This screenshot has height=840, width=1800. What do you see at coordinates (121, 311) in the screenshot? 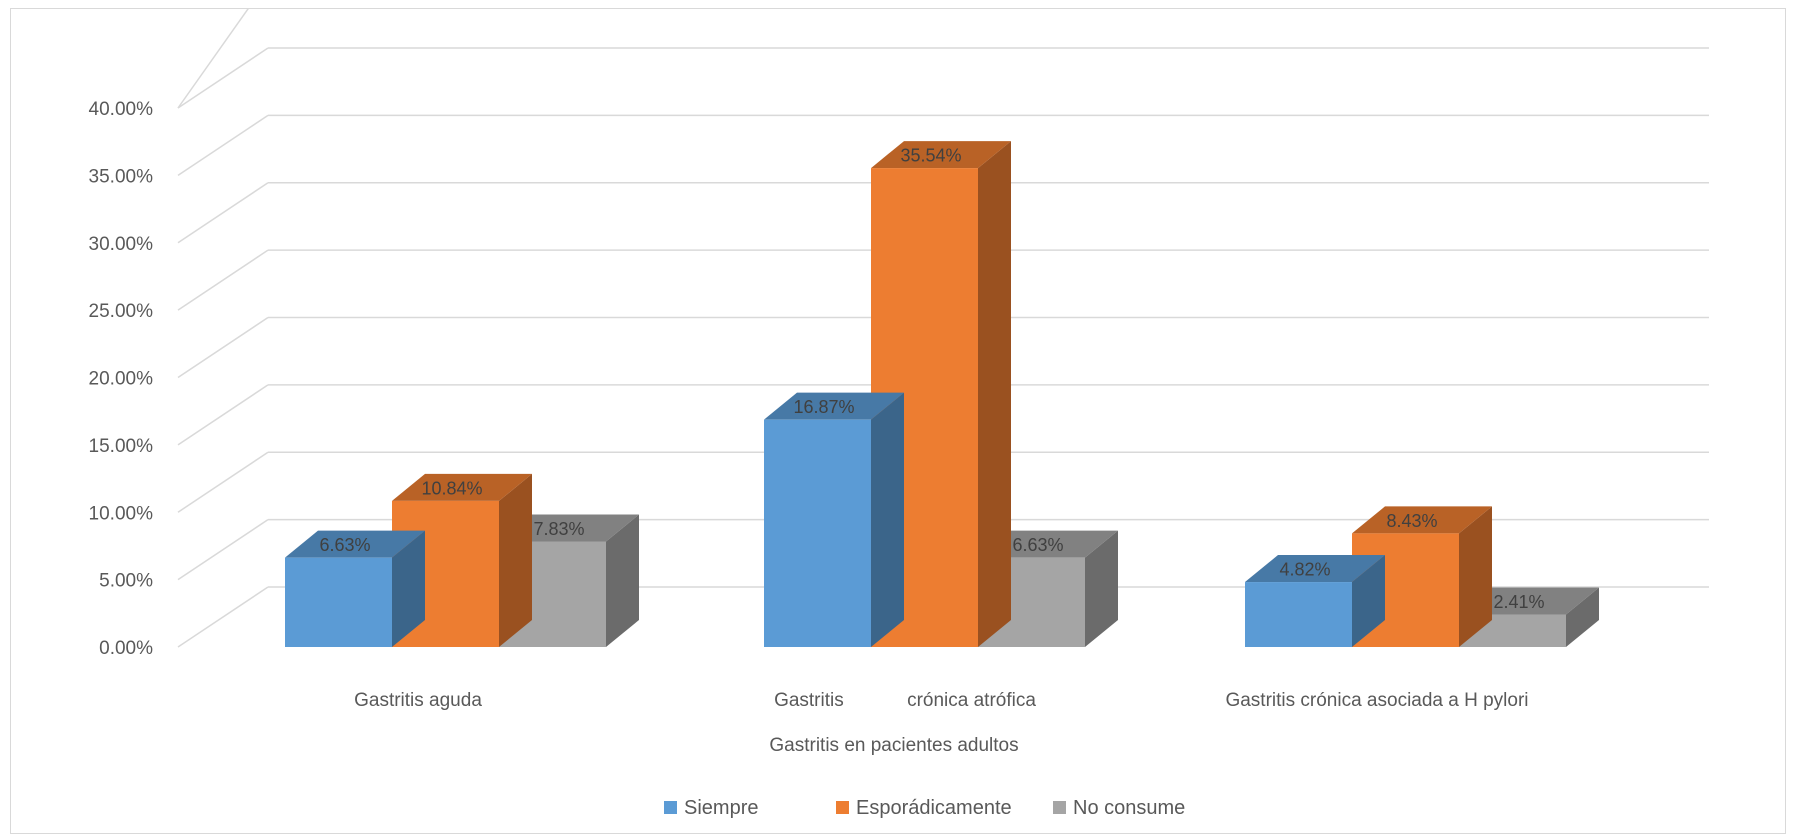
I see `y-tick-label: 25.00%` at bounding box center [121, 311].